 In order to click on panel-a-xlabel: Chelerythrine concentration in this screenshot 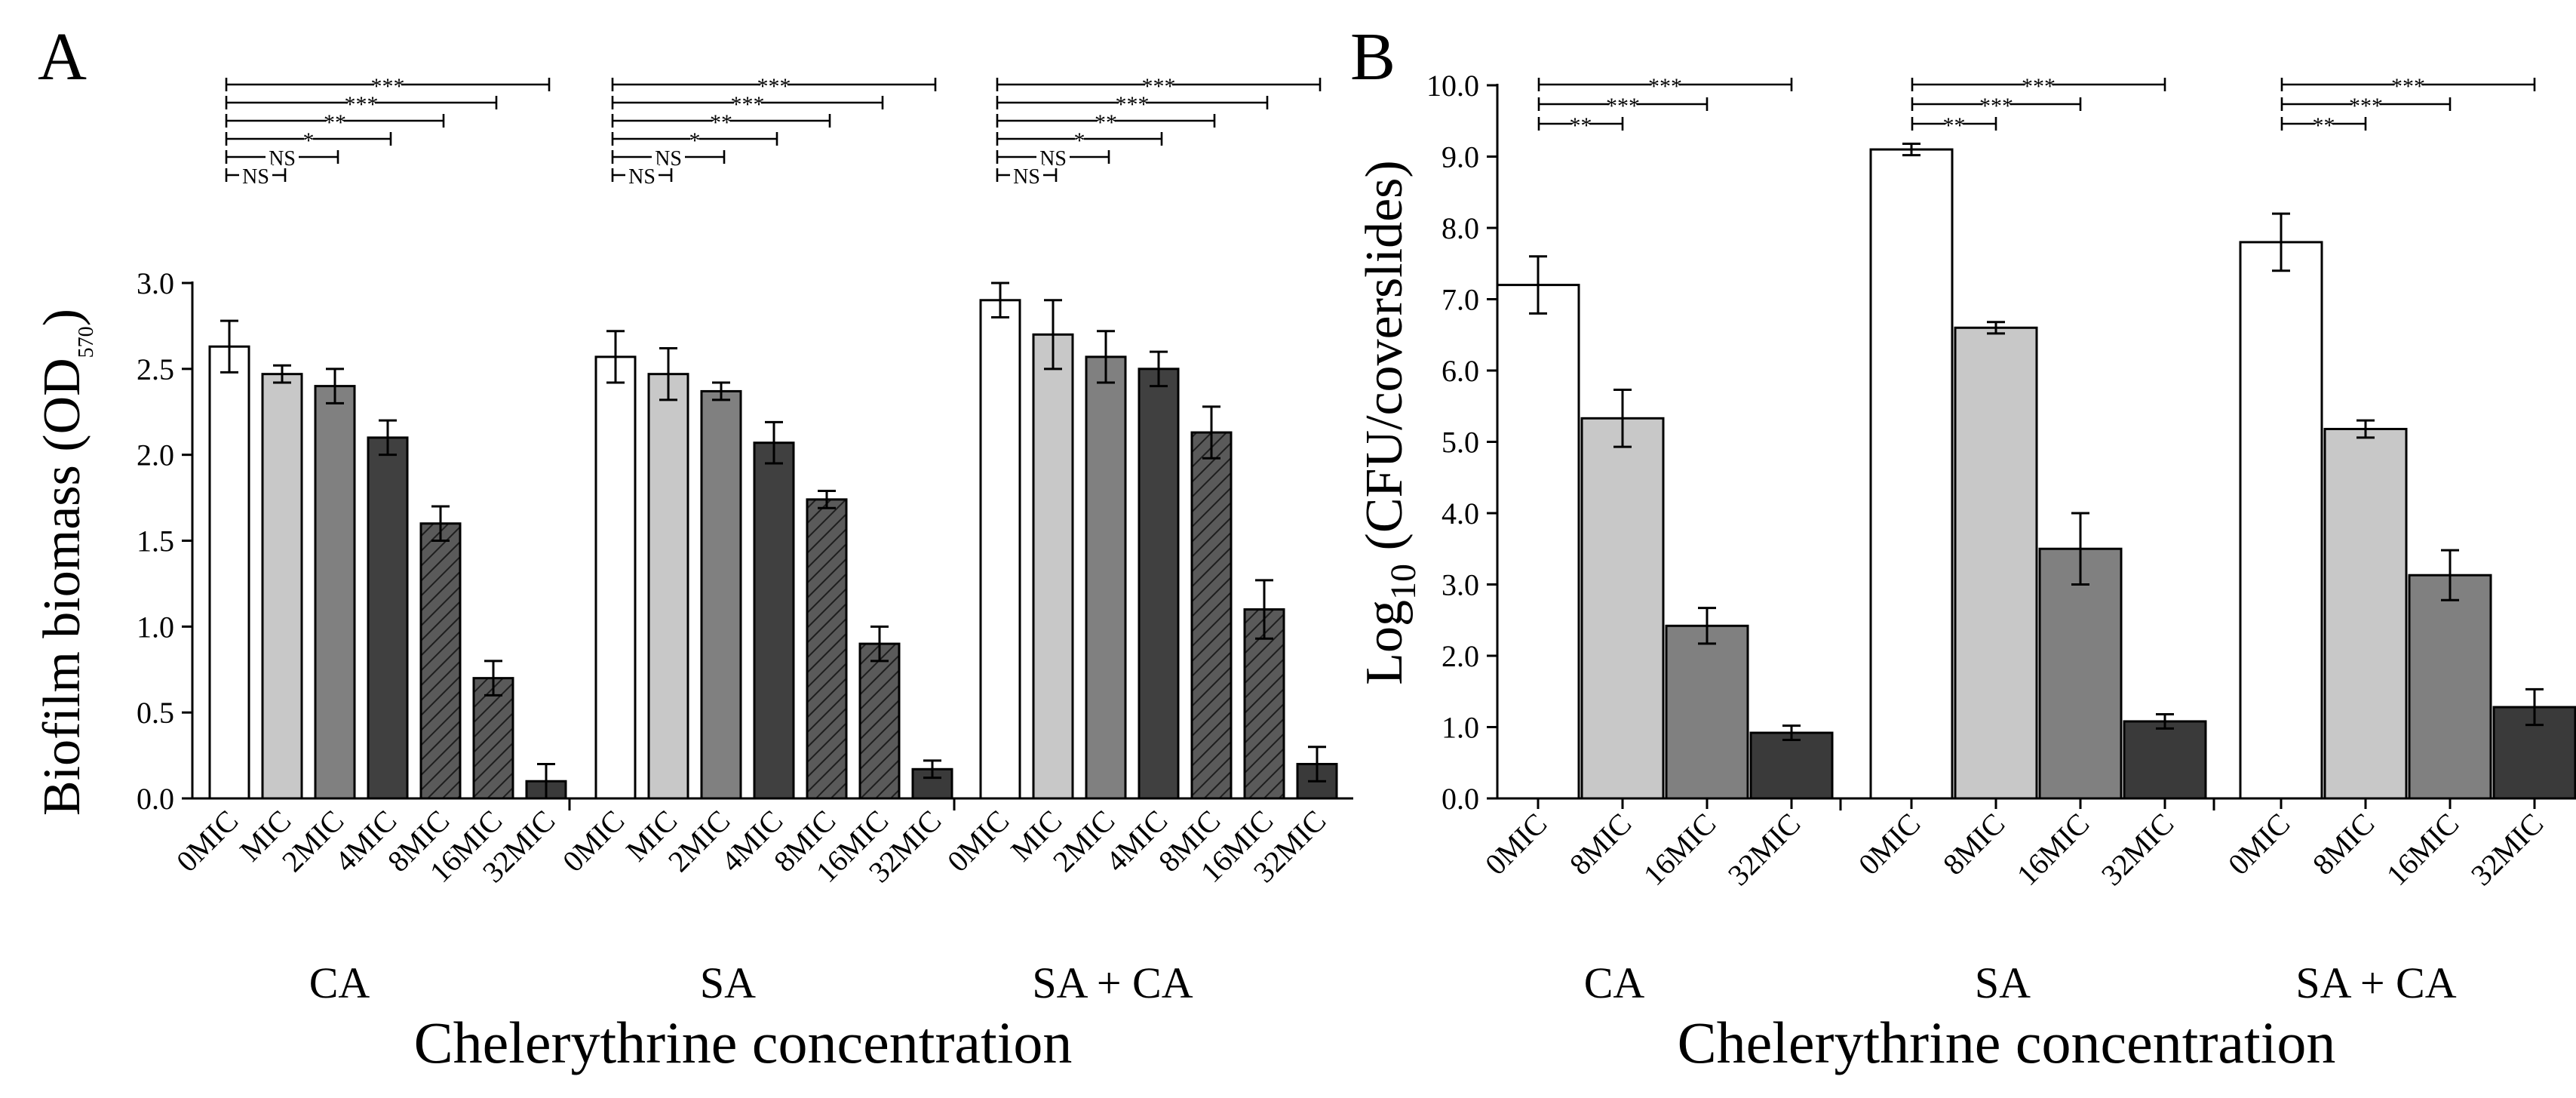, I will do `click(743, 1042)`.